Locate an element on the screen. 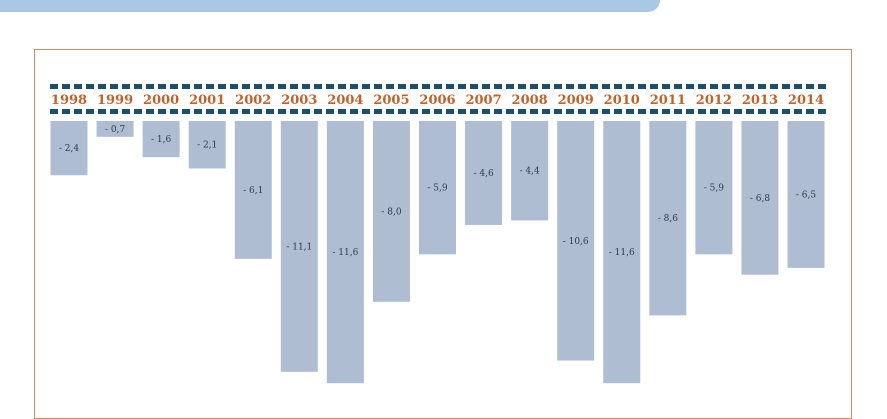  year-label: 2013 is located at coordinates (760, 100).